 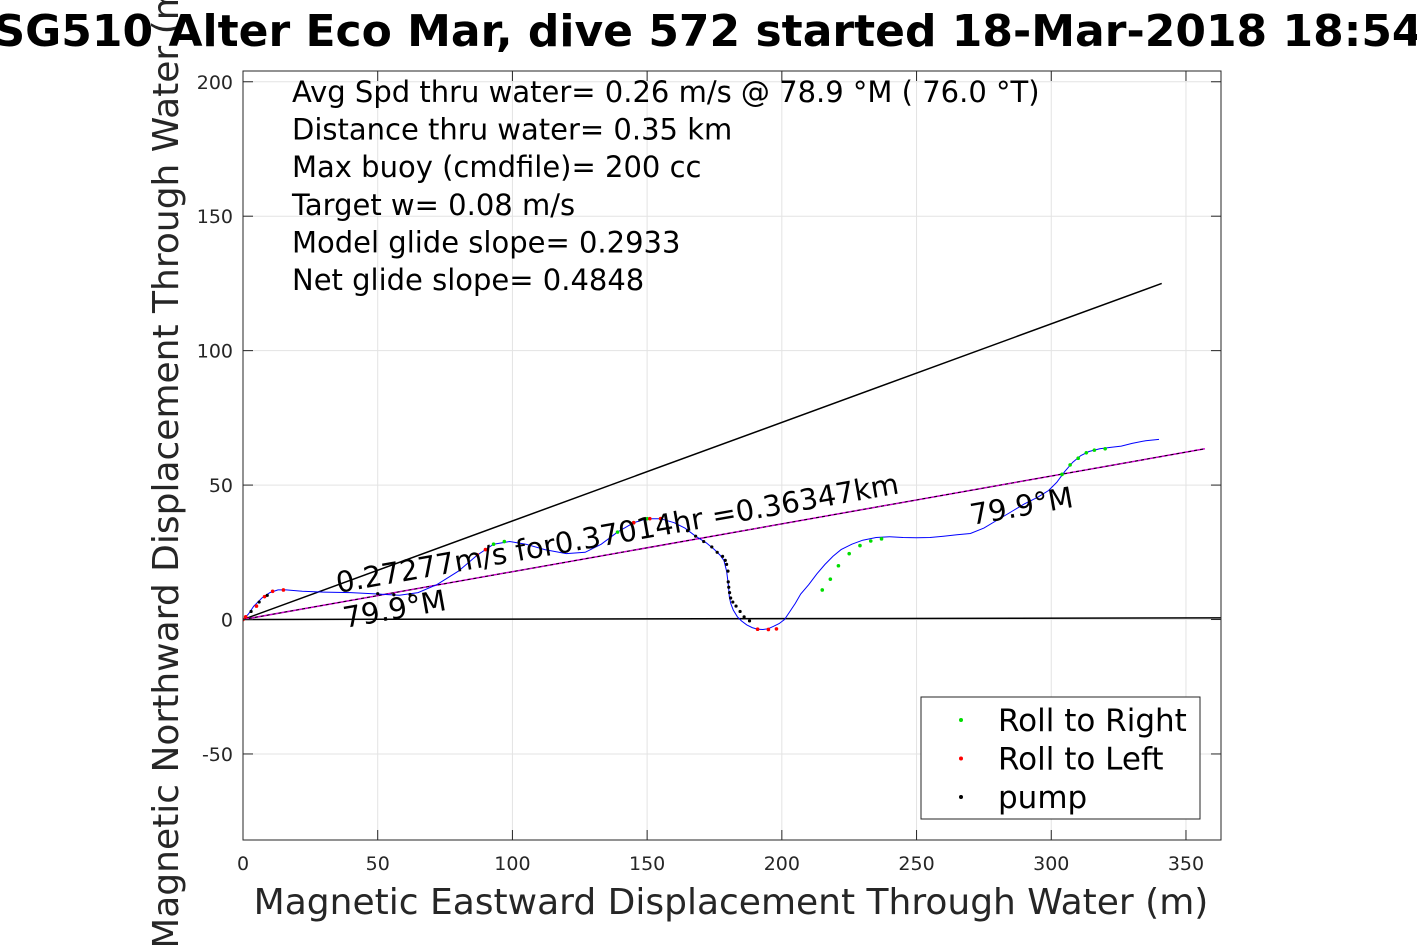 What do you see at coordinates (647, 864) in the screenshot?
I see `x-tick-label: 150` at bounding box center [647, 864].